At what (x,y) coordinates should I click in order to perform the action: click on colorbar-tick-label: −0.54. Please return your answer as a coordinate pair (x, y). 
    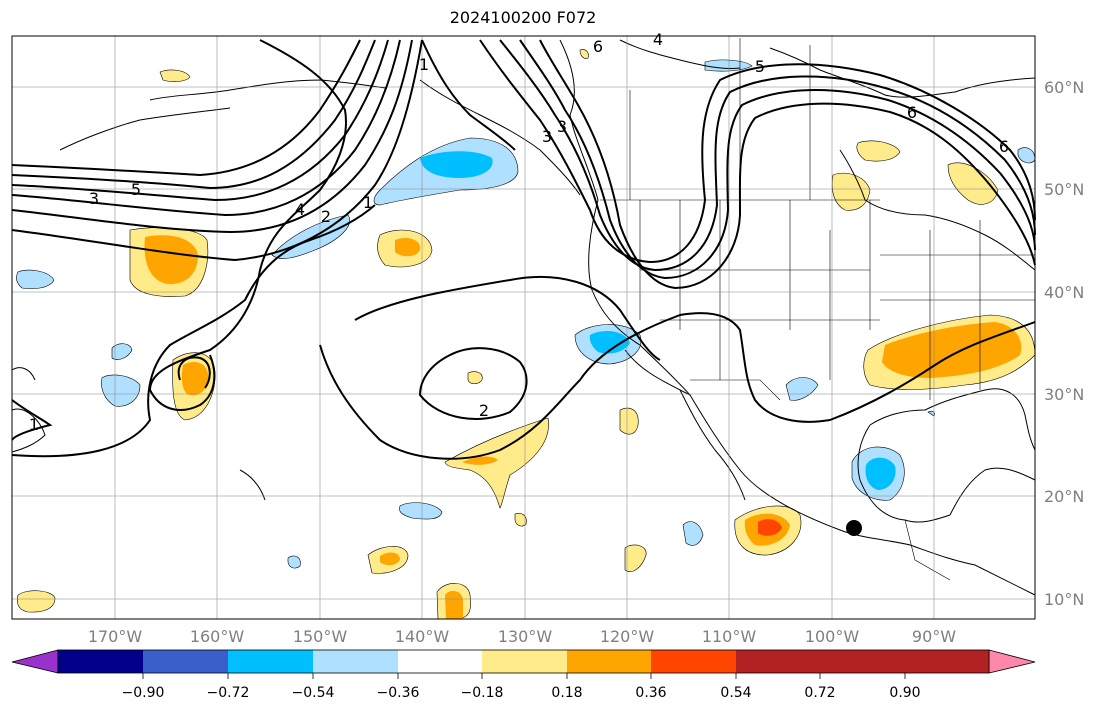
    Looking at the image, I should click on (313, 693).